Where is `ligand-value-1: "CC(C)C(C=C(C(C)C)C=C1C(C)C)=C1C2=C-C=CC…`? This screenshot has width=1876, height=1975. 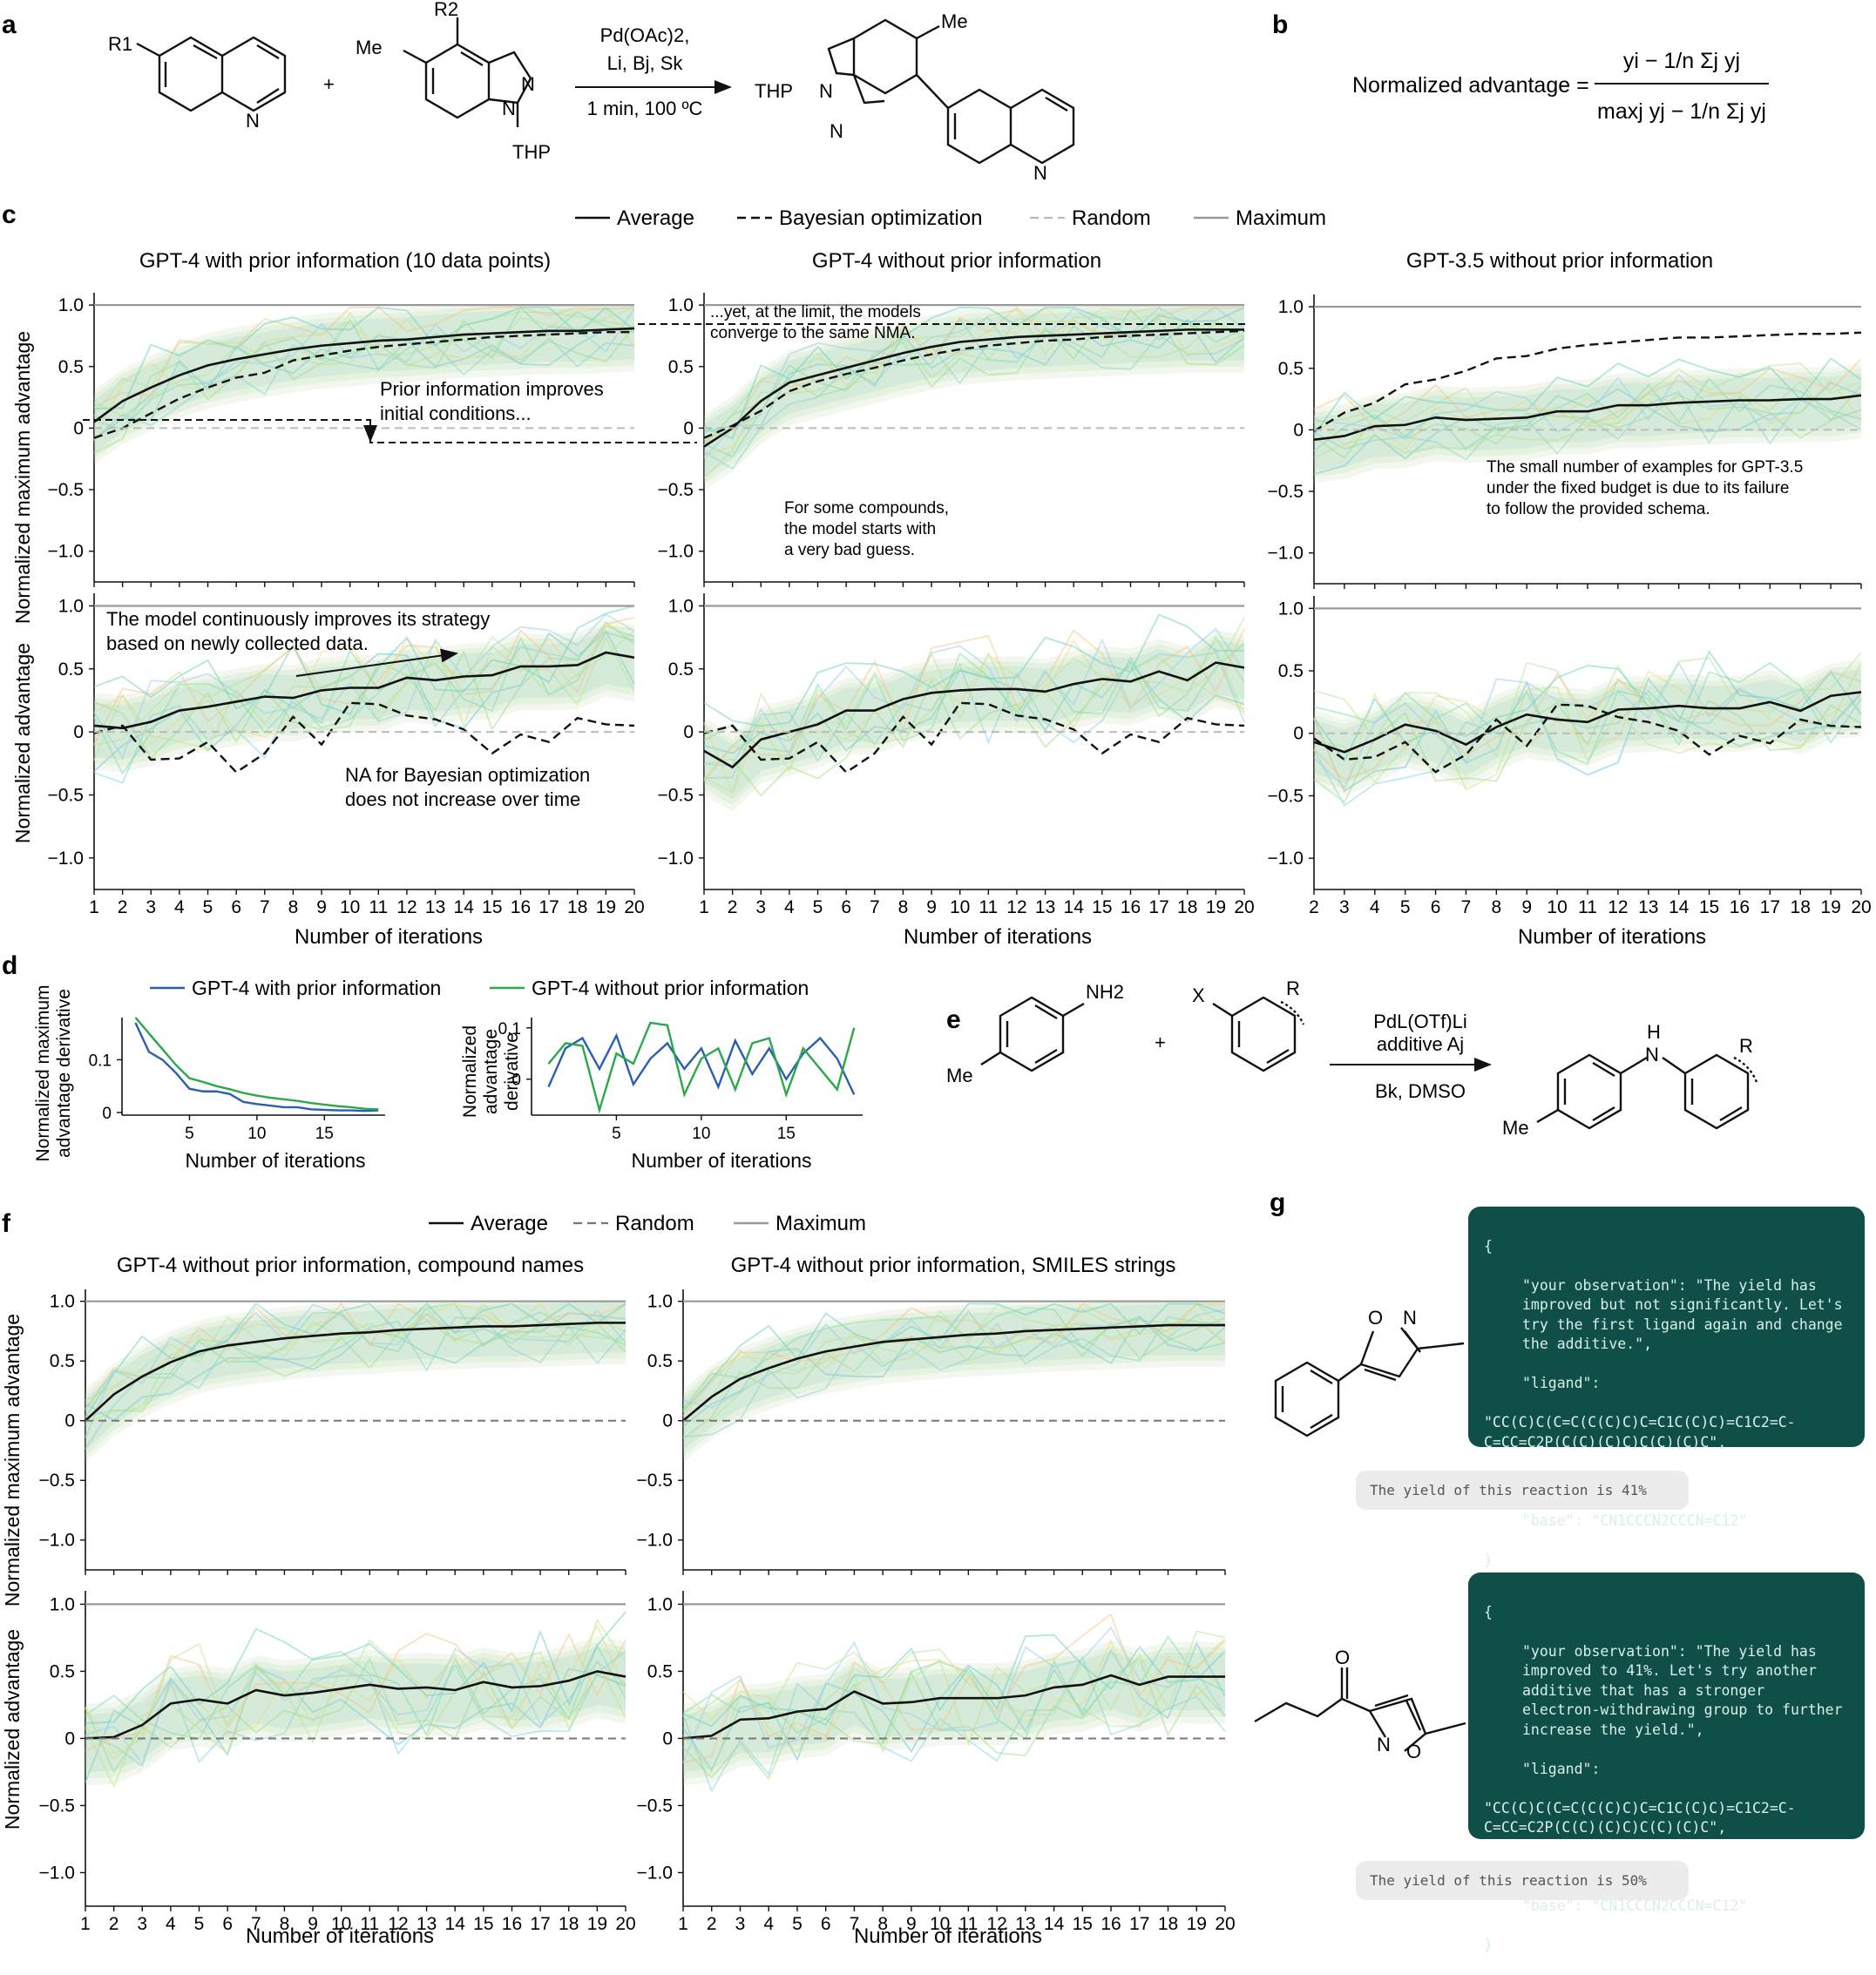 ligand-value-1: "CC(C)C(C=C(C(C)C)C=C1C(C)C)=C1C2=C-C=CC… is located at coordinates (1640, 1432).